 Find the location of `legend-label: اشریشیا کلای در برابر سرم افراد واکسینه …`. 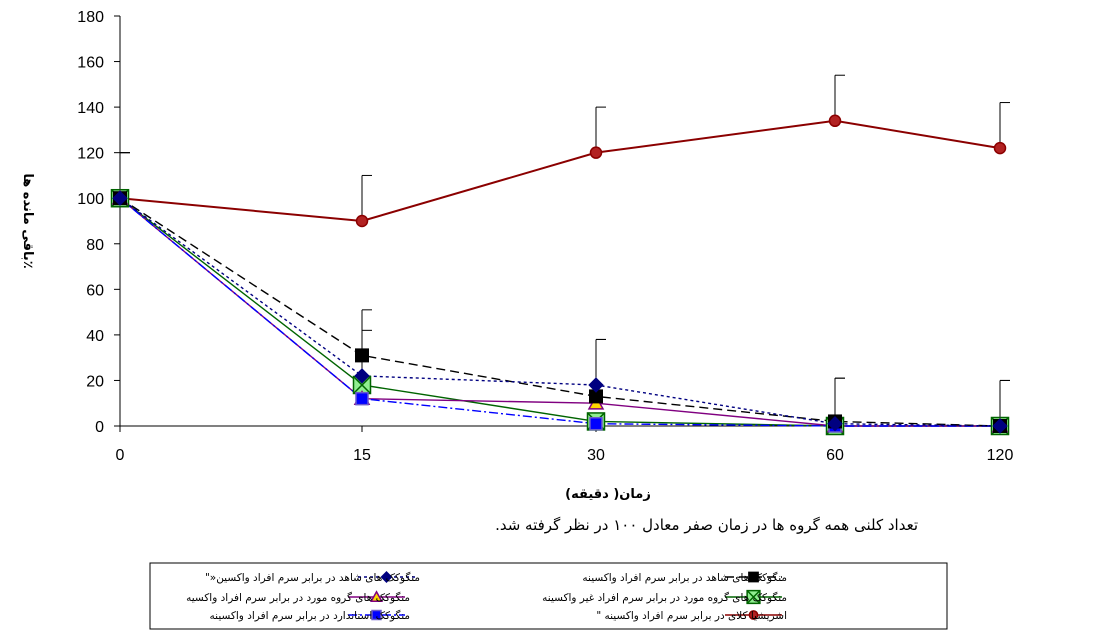

legend-label: اشریشیا کلای در برابر سرم افراد واکسینه … is located at coordinates (691, 616).